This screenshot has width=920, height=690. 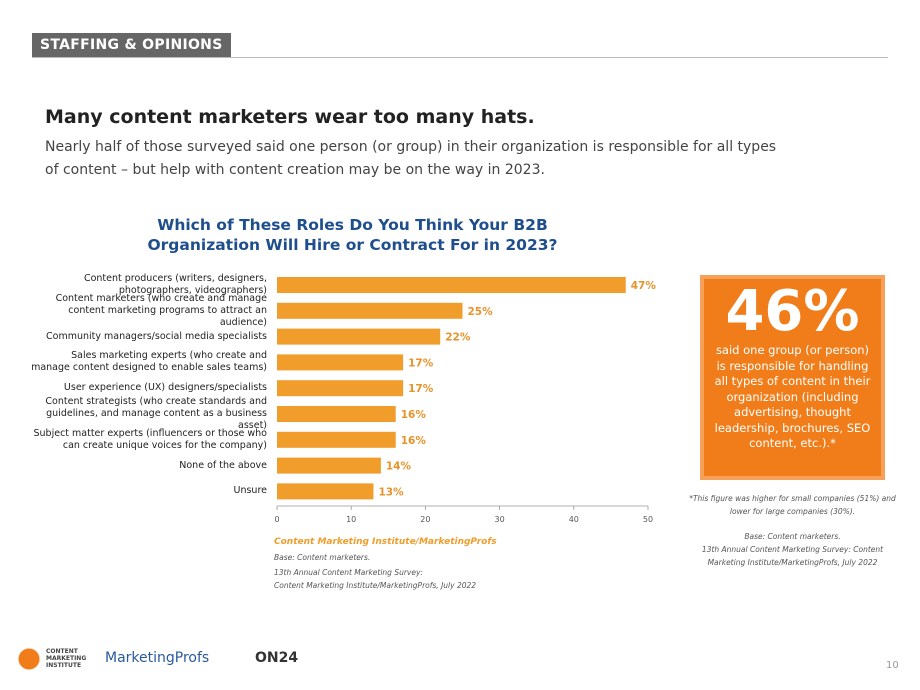 I want to click on x-tick-label: 0, so click(x=276, y=519).